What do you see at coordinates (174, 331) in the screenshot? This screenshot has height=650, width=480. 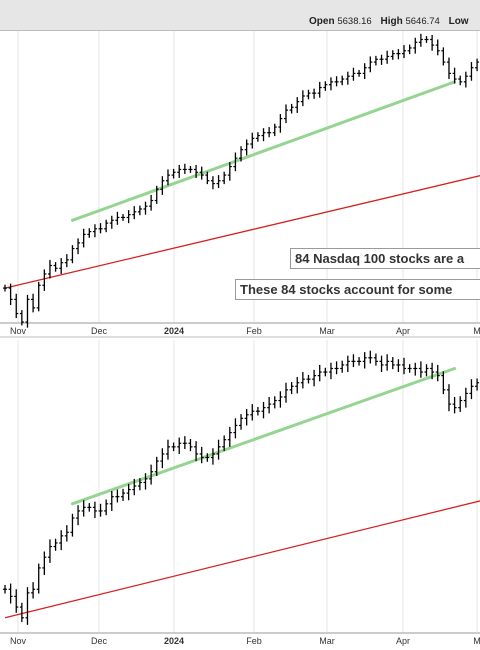 I see `x-tick-label-0-2: 2024` at bounding box center [174, 331].